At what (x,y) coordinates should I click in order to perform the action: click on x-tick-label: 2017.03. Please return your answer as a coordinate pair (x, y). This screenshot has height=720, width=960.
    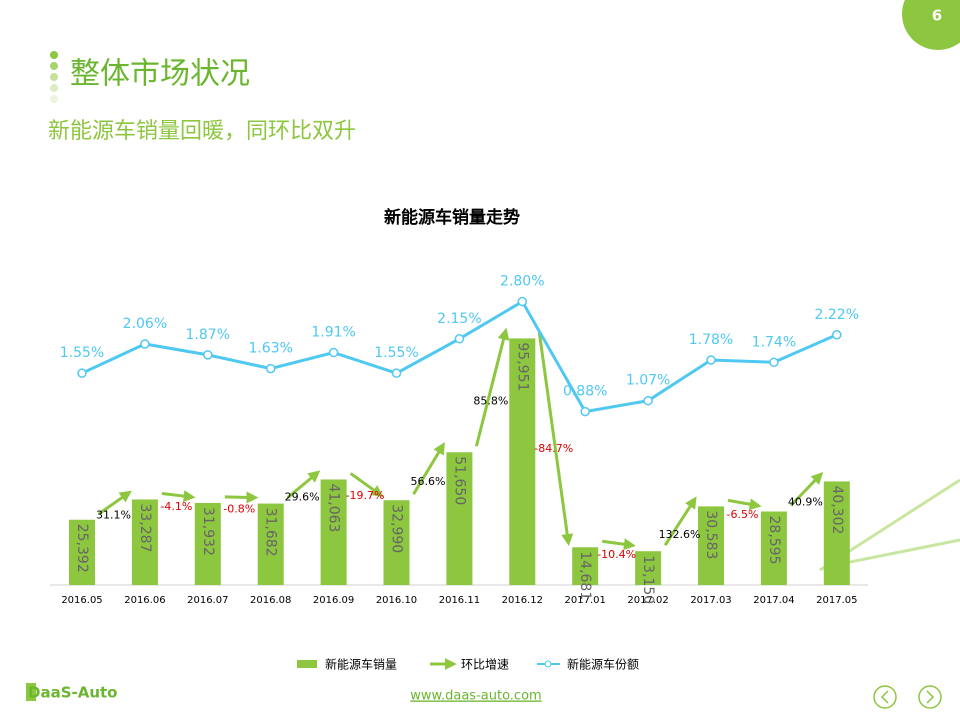
    Looking at the image, I should click on (710, 600).